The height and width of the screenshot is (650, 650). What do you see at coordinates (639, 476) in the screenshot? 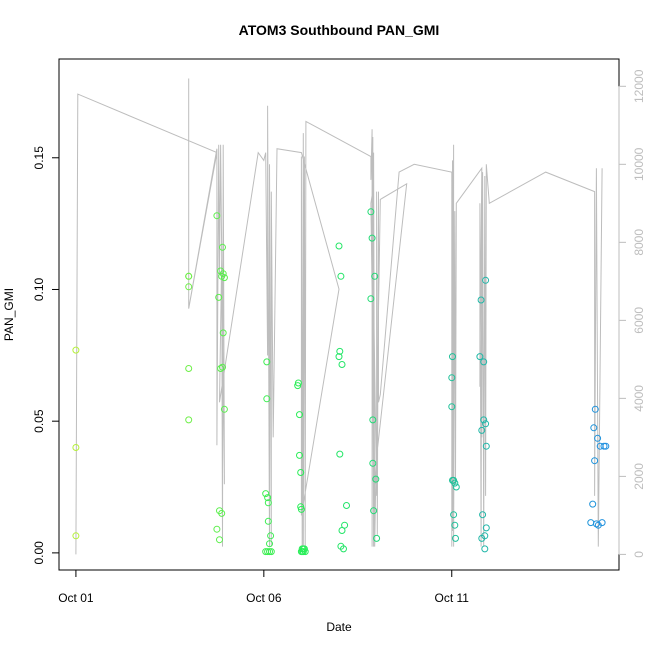
I see `y2-tick-label: 2000` at bounding box center [639, 476].